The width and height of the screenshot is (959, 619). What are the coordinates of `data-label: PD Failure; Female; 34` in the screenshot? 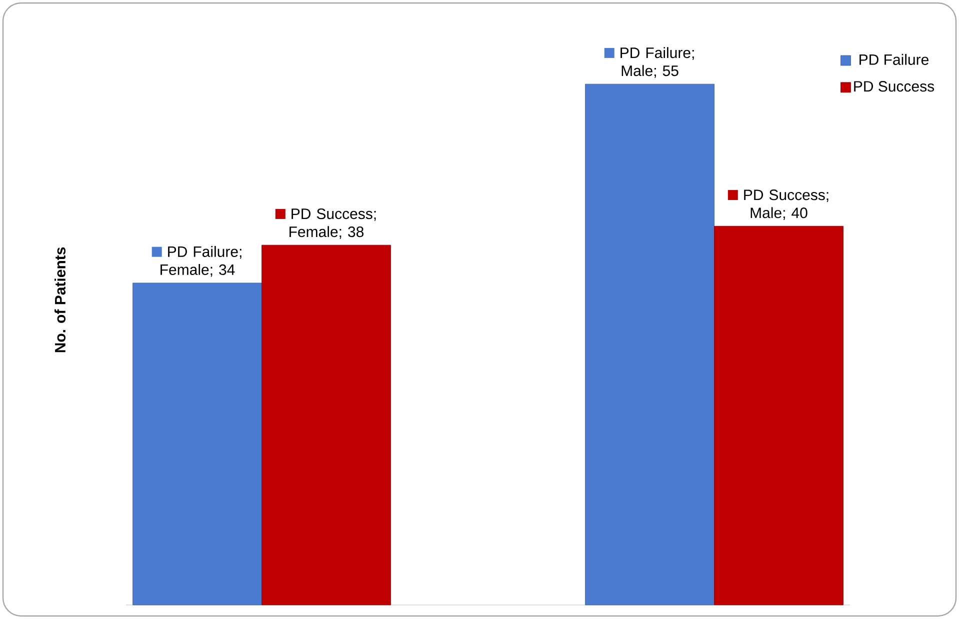 It's located at (201, 261).